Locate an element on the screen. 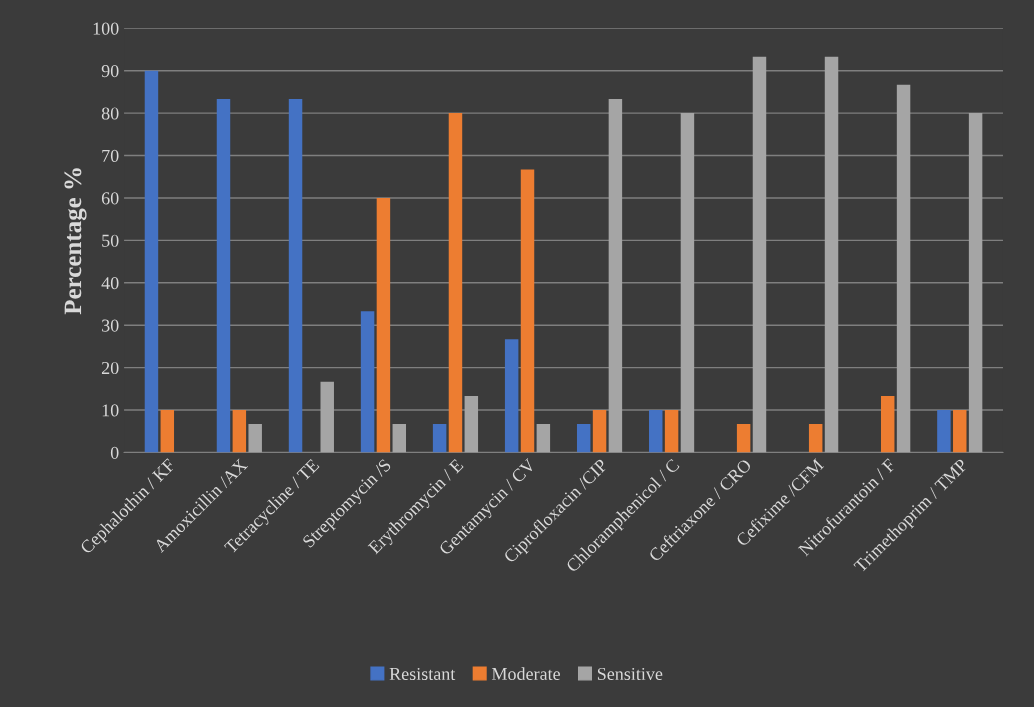 Image resolution: width=1034 pixels, height=707 pixels. legend-label: Sensitive is located at coordinates (630, 674).